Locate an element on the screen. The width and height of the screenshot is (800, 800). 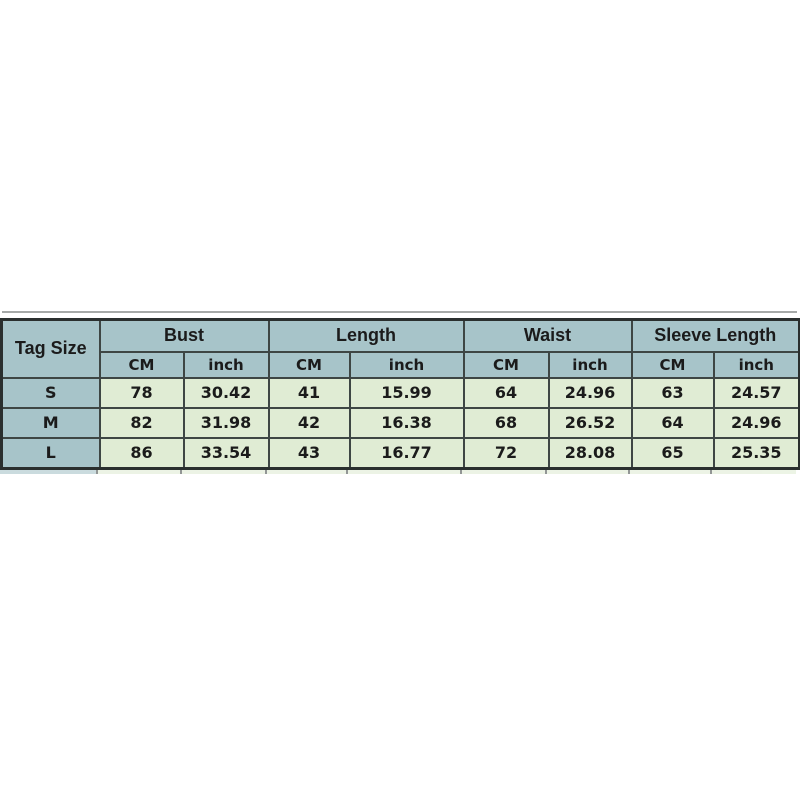
group-header-sleeve-length: Sleeve Length is located at coordinates (715, 335).